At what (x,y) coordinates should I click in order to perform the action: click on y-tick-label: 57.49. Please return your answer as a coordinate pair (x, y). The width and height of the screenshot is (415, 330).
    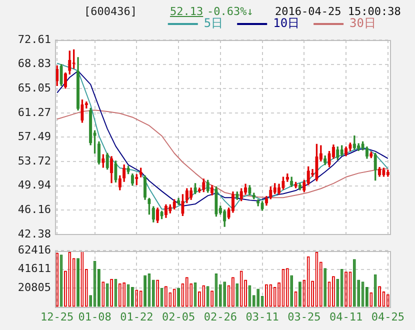
    Looking at the image, I should click on (34, 137).